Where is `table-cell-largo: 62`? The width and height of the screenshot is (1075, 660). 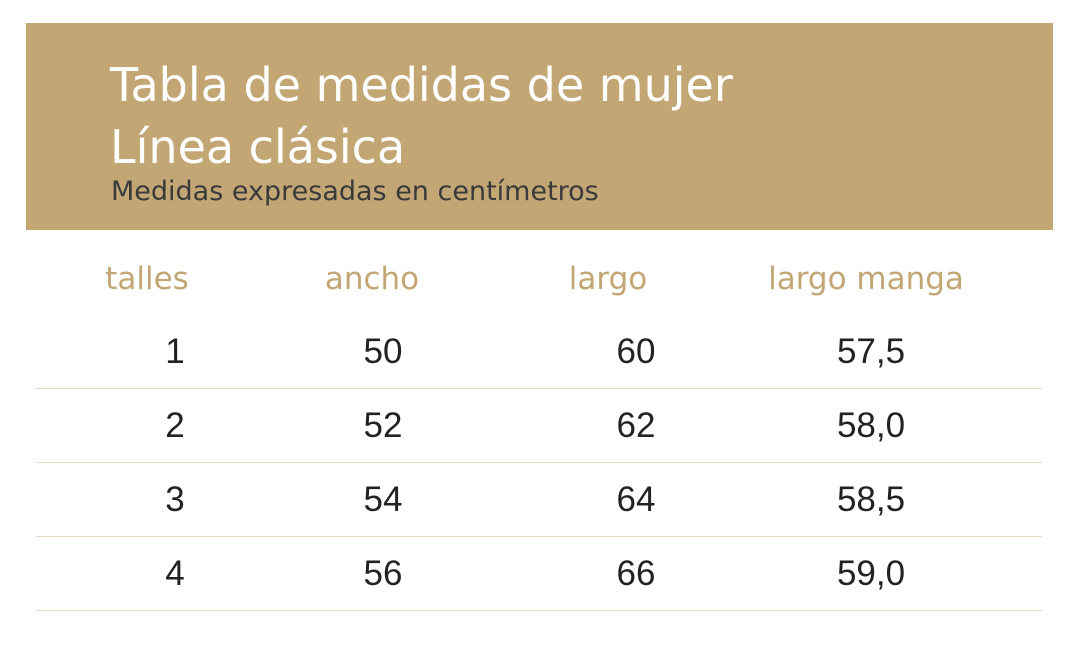
table-cell-largo: 62 is located at coordinates (636, 425).